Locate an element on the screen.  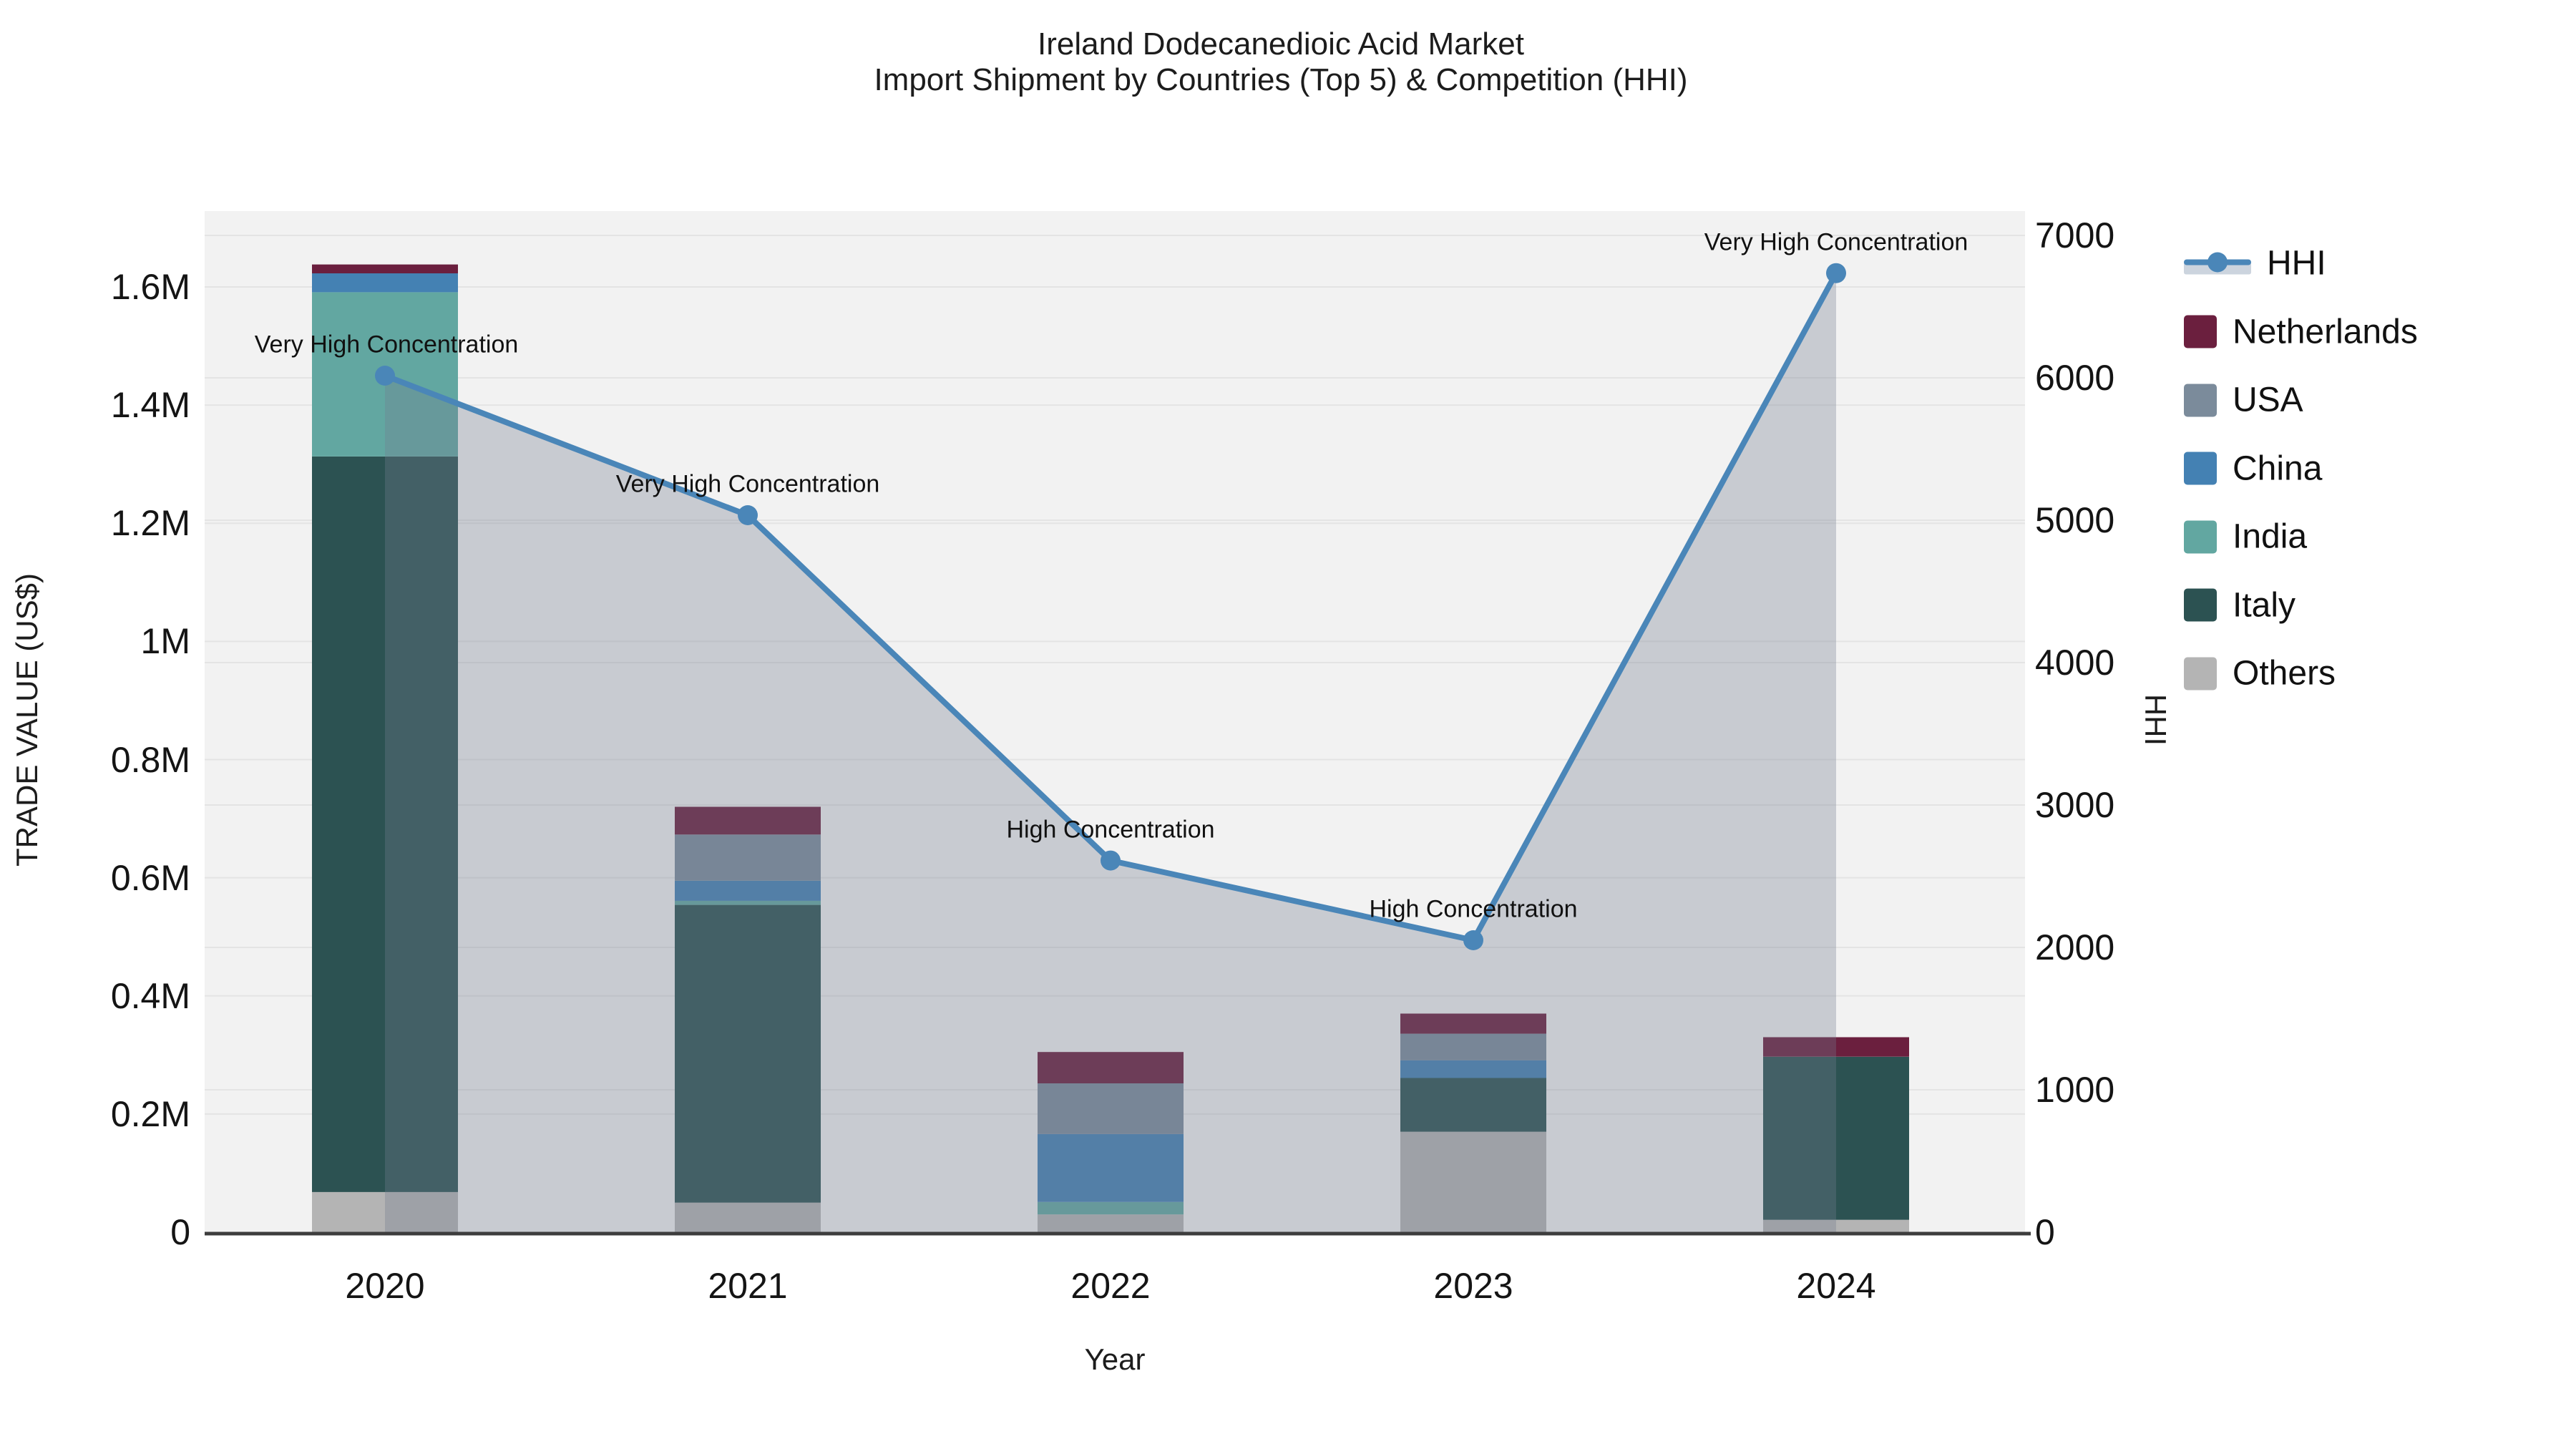
left-axis-tick-1.4M: 1.4M is located at coordinates (150, 405).